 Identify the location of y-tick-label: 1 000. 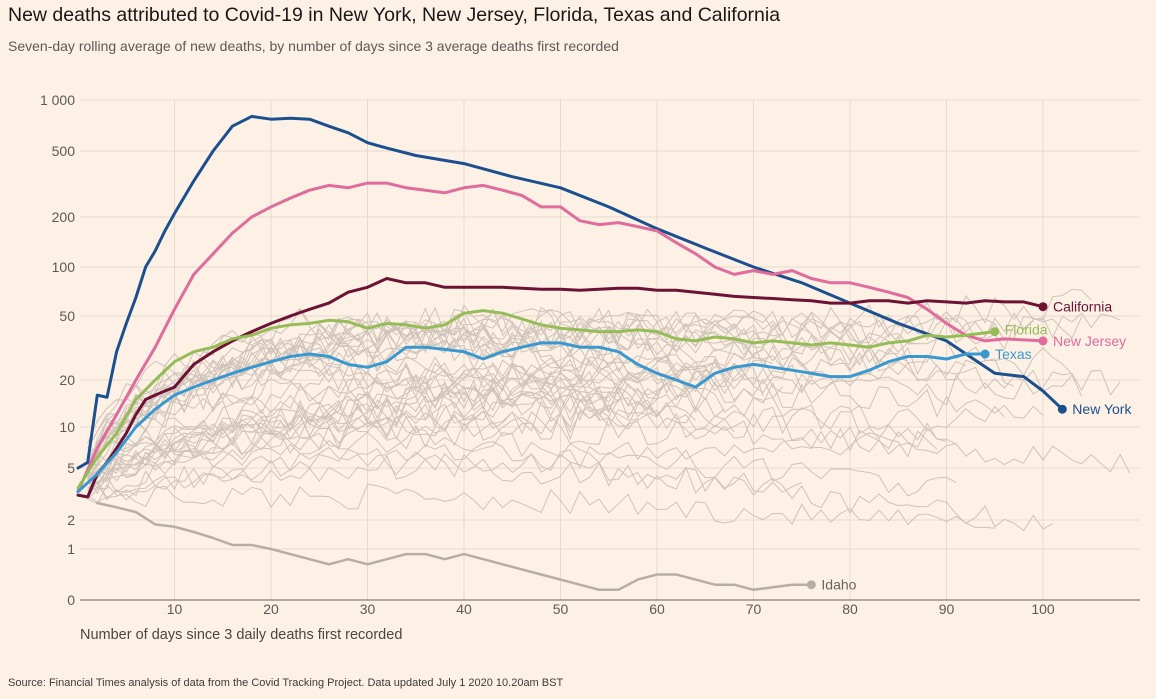
(57, 100).